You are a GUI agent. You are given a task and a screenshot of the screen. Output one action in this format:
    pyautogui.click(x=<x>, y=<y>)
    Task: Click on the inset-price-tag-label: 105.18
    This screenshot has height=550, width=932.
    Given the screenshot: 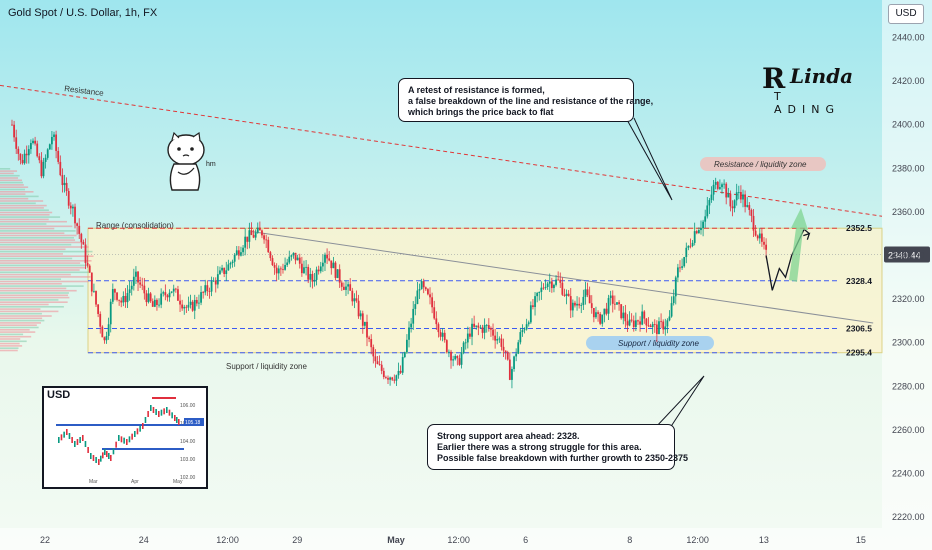 What is the action you would take?
    pyautogui.click(x=193, y=423)
    